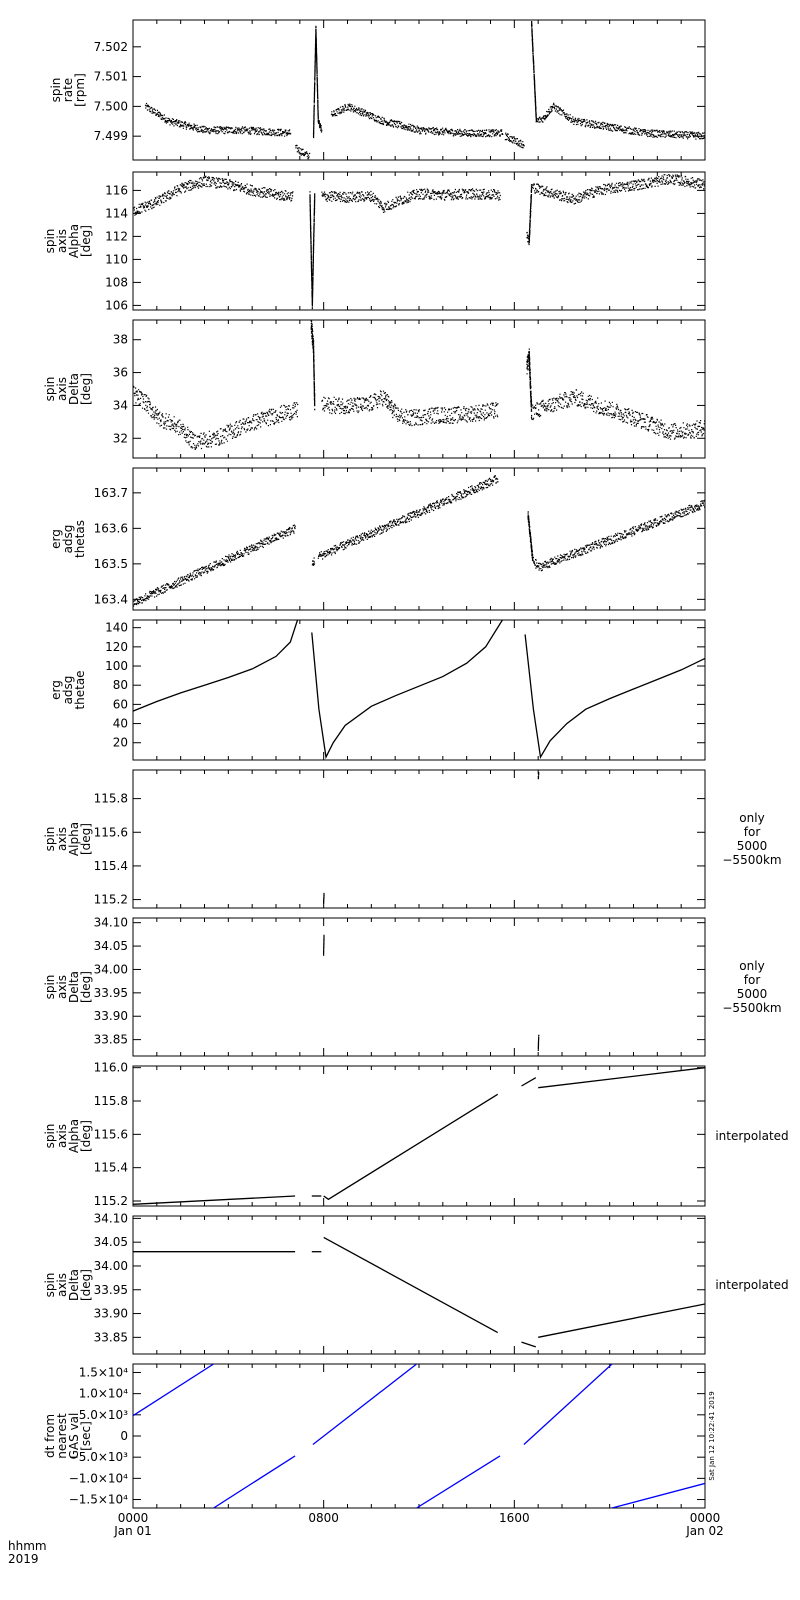 This screenshot has height=1600, width=800. I want to click on y-tick-label: 116.0, so click(111, 1068).